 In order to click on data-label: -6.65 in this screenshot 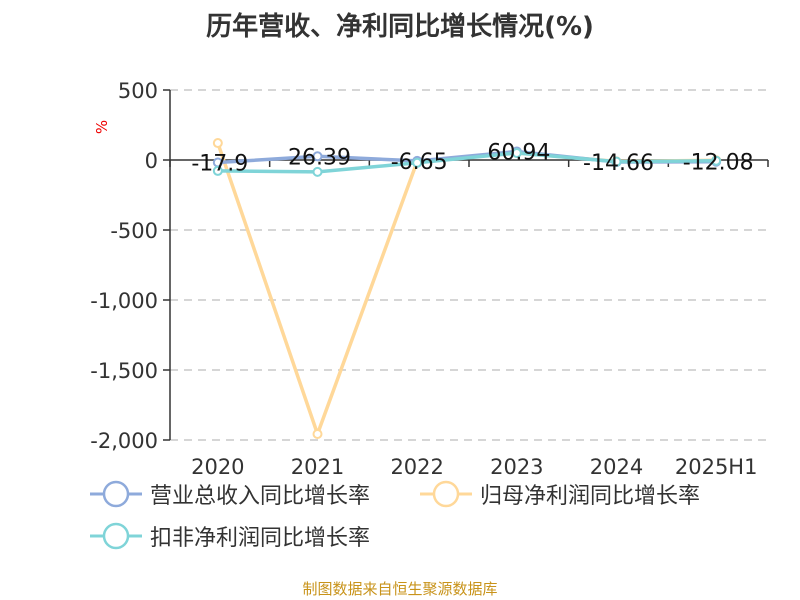, I will do `click(419, 162)`.